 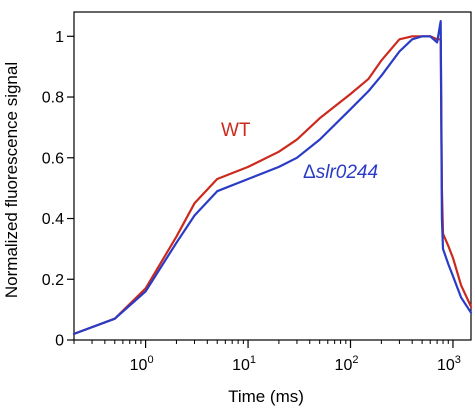 I want to click on y-tick-label: 0.8, so click(x=53, y=98).